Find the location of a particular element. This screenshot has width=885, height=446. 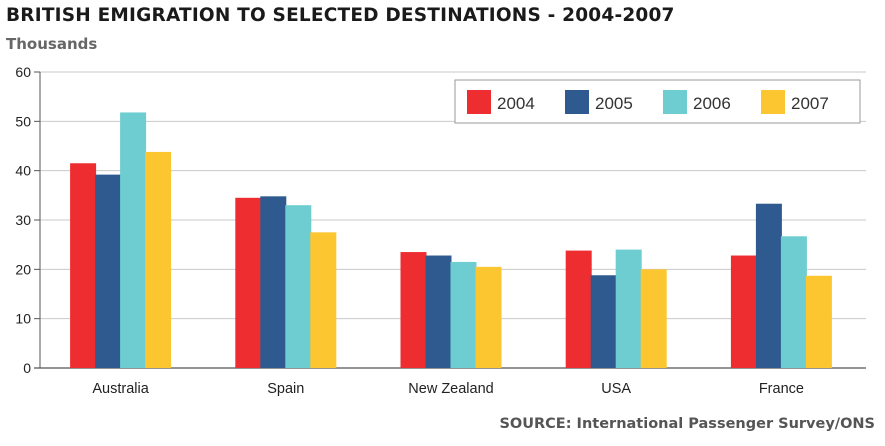

y-tick-label: 30 is located at coordinates (23, 220).